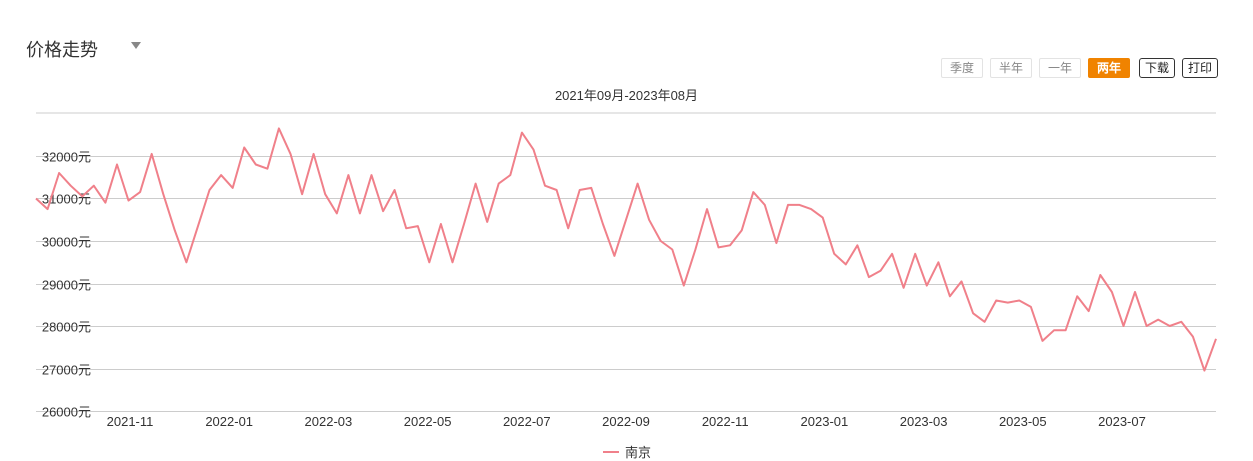 The height and width of the screenshot is (461, 1253). I want to click on chevron-down-icon, so click(136, 45).